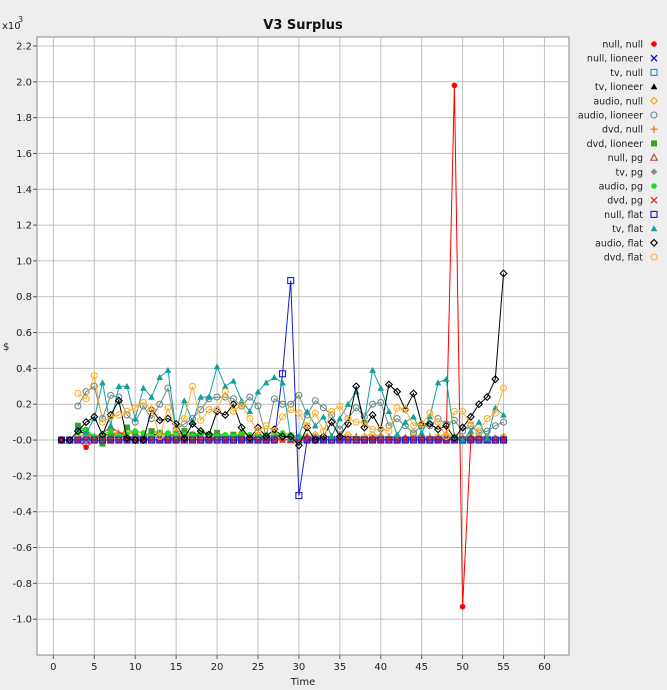 The width and height of the screenshot is (667, 690). What do you see at coordinates (627, 243) in the screenshot?
I see `legend-entry: audio, flat` at bounding box center [627, 243].